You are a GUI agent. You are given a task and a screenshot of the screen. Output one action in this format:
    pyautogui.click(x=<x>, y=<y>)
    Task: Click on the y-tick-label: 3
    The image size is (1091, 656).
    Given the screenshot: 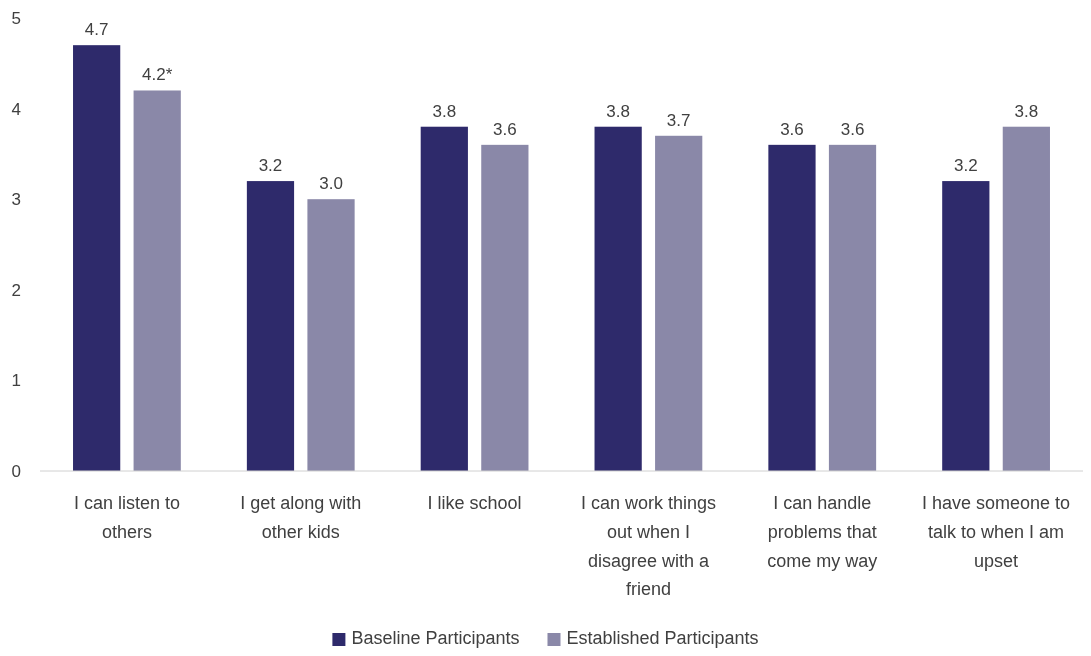 What is the action you would take?
    pyautogui.click(x=16, y=200)
    